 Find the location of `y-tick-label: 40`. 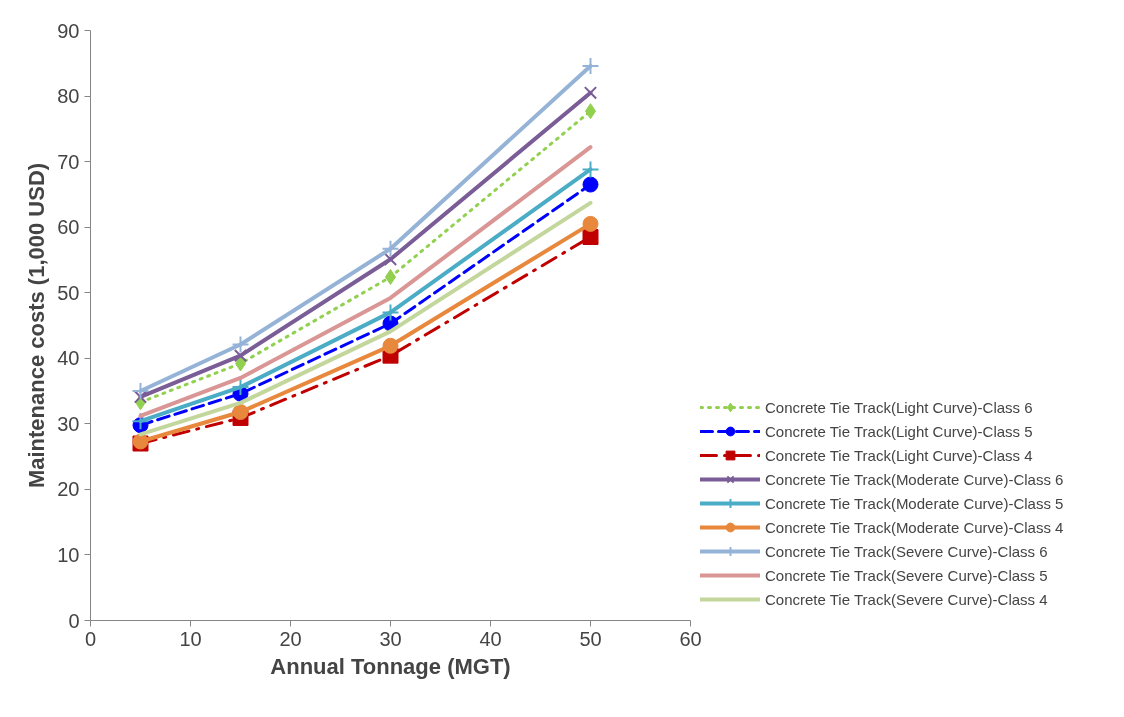

y-tick-label: 40 is located at coordinates (68, 358).